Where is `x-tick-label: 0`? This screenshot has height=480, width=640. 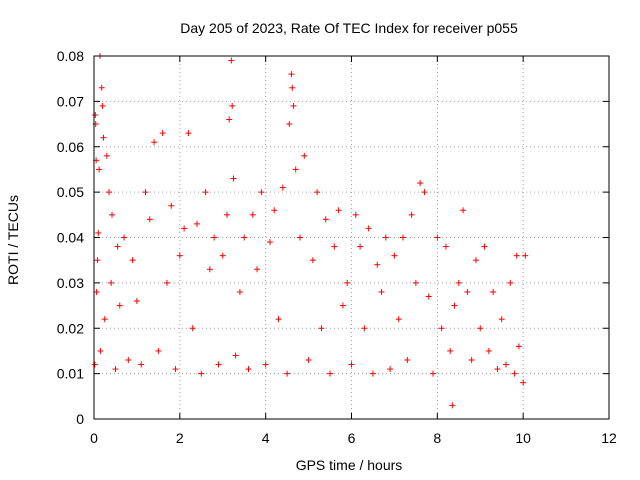 x-tick-label: 0 is located at coordinates (94, 438).